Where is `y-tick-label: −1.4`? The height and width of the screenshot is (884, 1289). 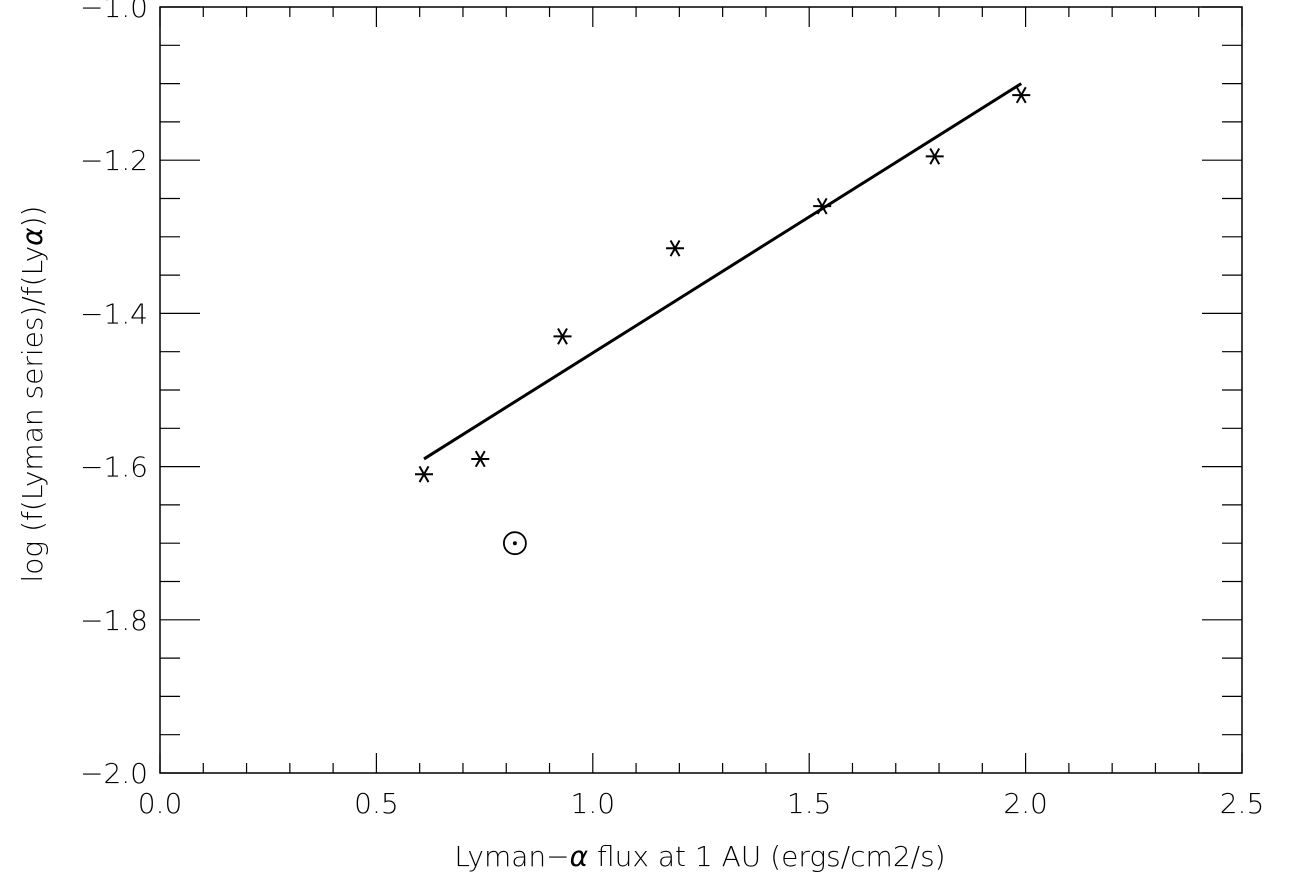 y-tick-label: −1.4 is located at coordinates (114, 313).